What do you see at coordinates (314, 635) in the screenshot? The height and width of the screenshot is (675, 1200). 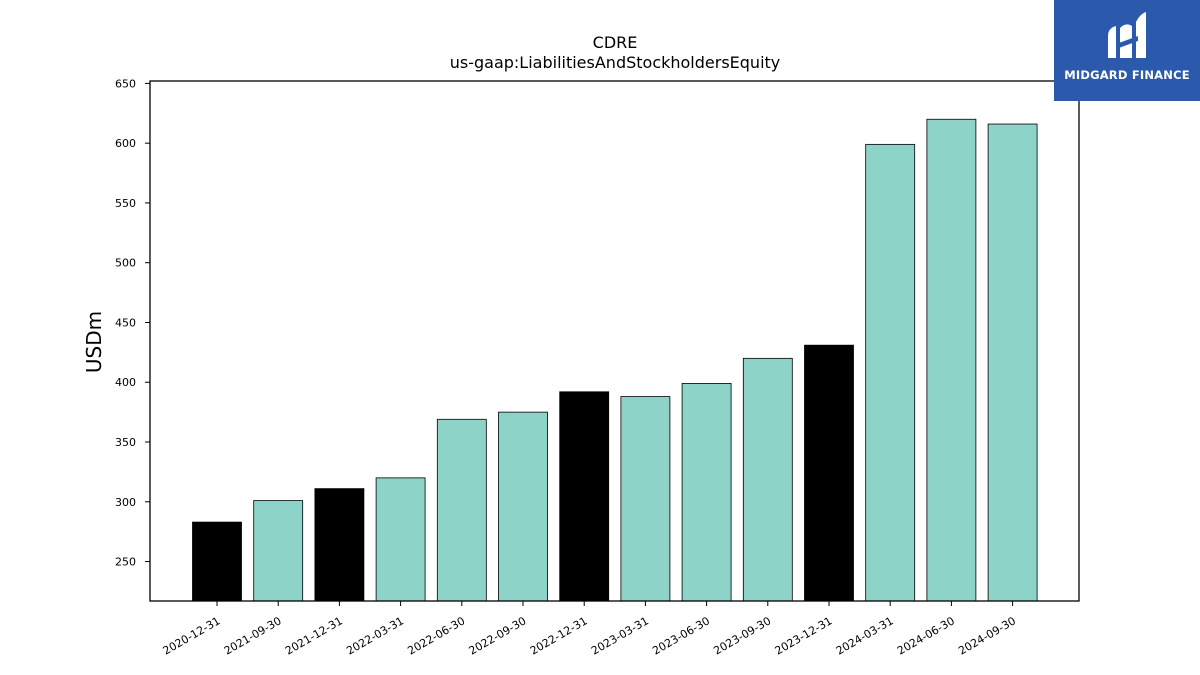 I see `x-tick-label: 2021-12-31` at bounding box center [314, 635].